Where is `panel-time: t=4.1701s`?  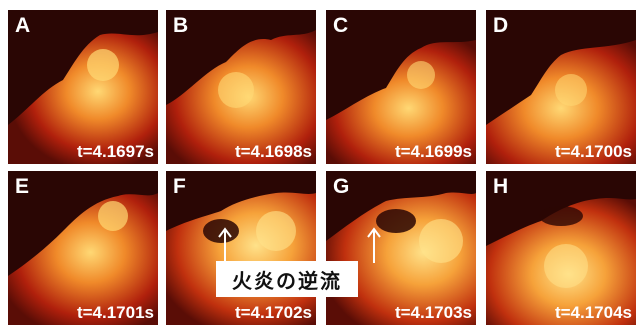 panel-time: t=4.1701s is located at coordinates (115, 312).